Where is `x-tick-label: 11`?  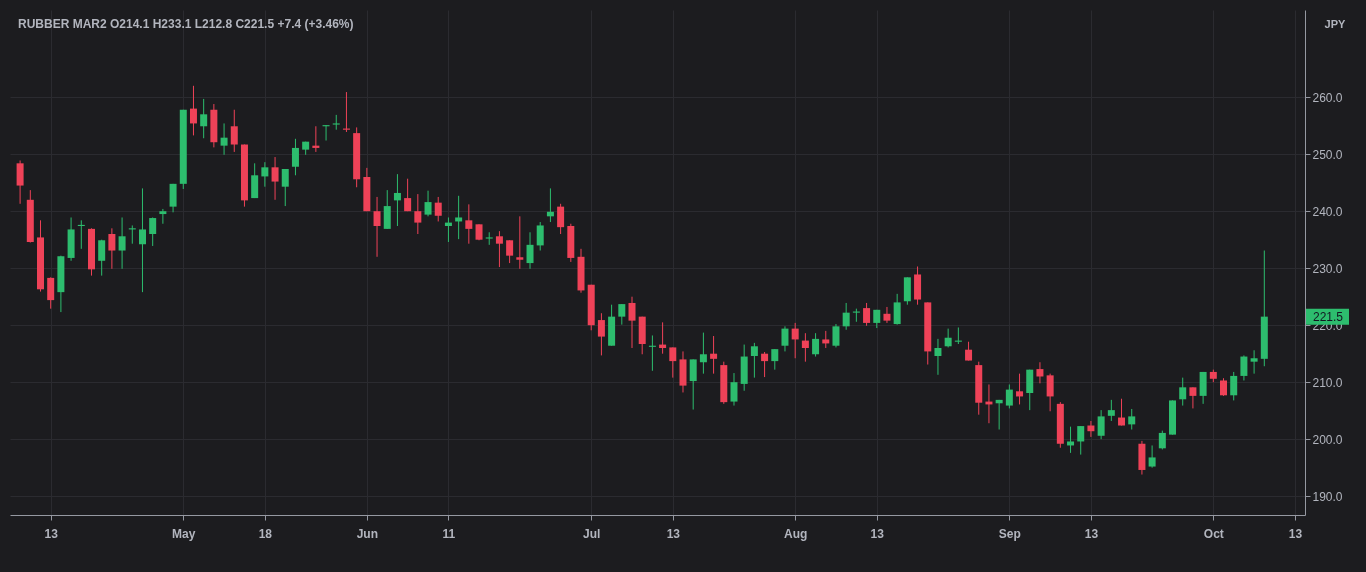 x-tick-label: 11 is located at coordinates (449, 533).